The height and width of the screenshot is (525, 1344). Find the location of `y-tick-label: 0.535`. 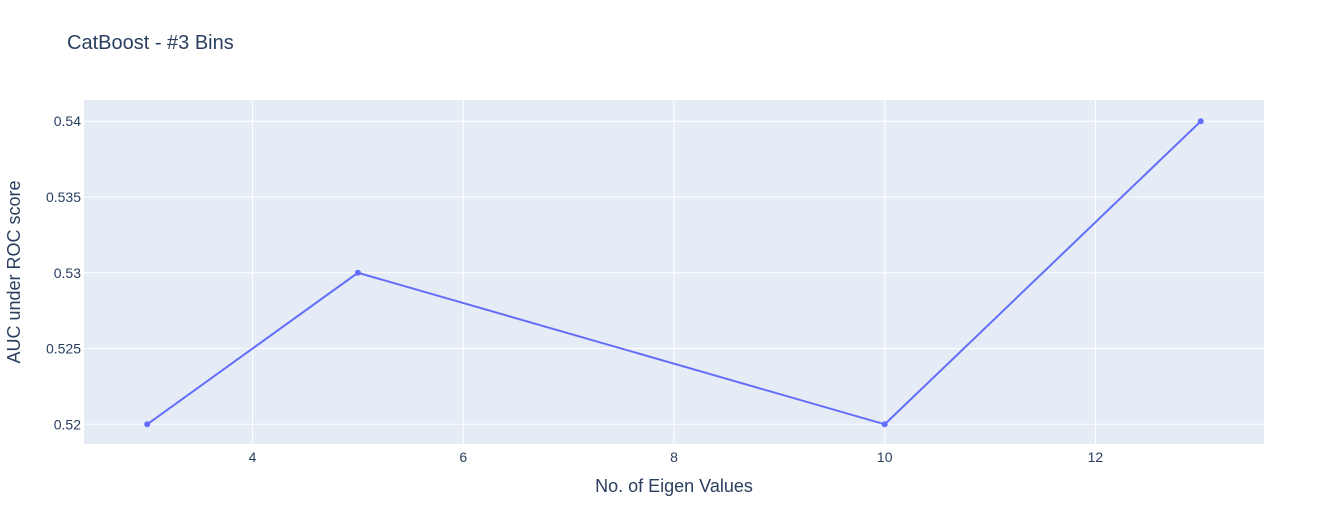

y-tick-label: 0.535 is located at coordinates (63, 197).